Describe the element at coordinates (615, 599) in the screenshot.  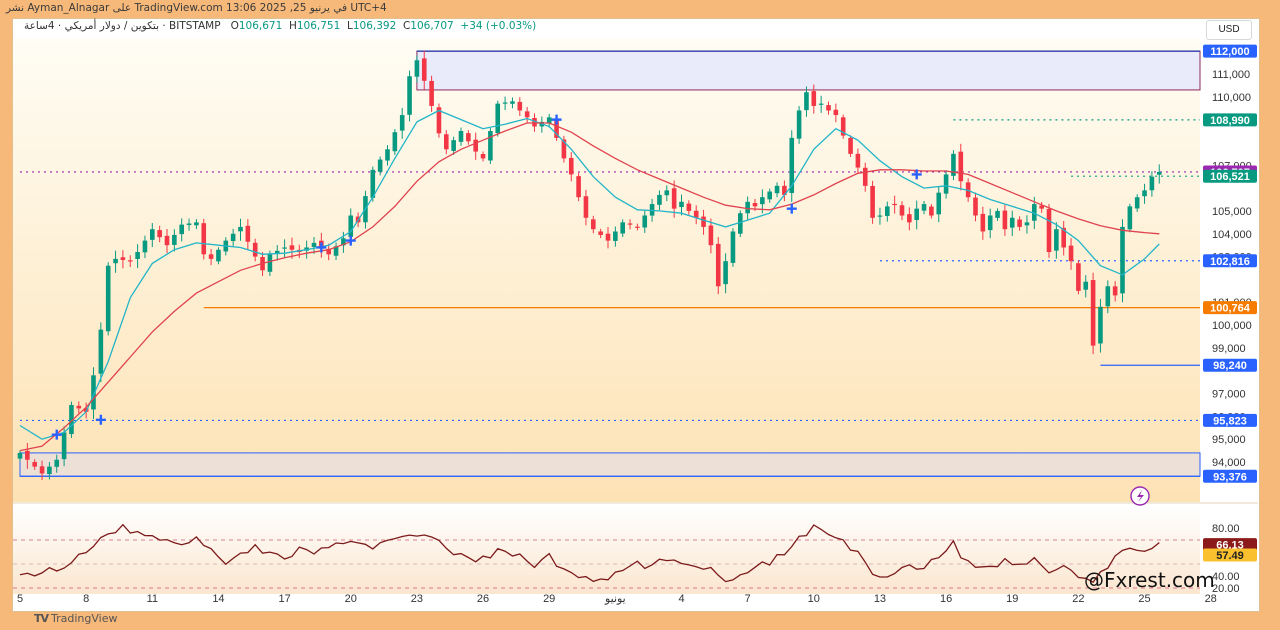
I see `time-tick-label: يونيو` at that location.